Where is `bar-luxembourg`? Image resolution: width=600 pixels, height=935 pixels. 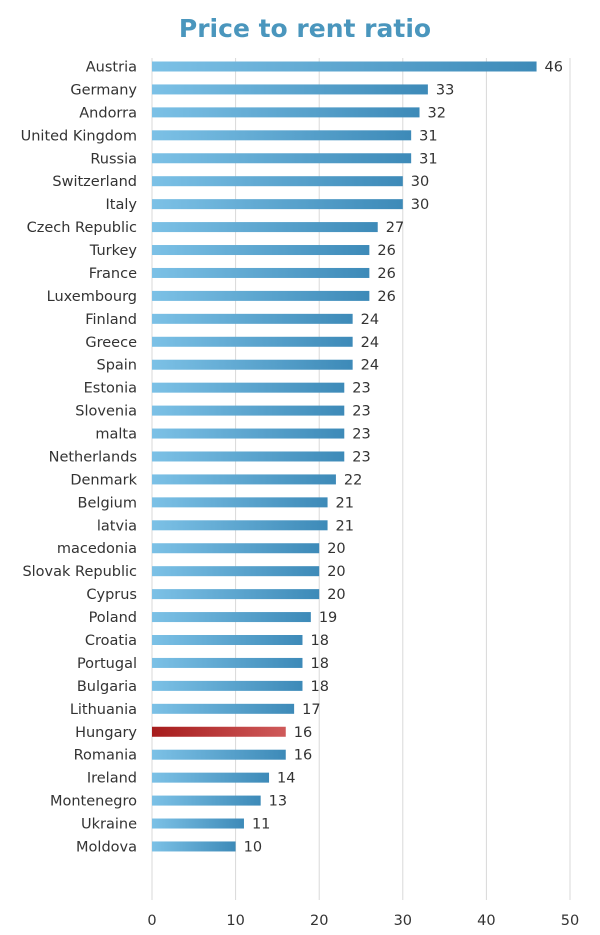 bar-luxembourg is located at coordinates (261, 295).